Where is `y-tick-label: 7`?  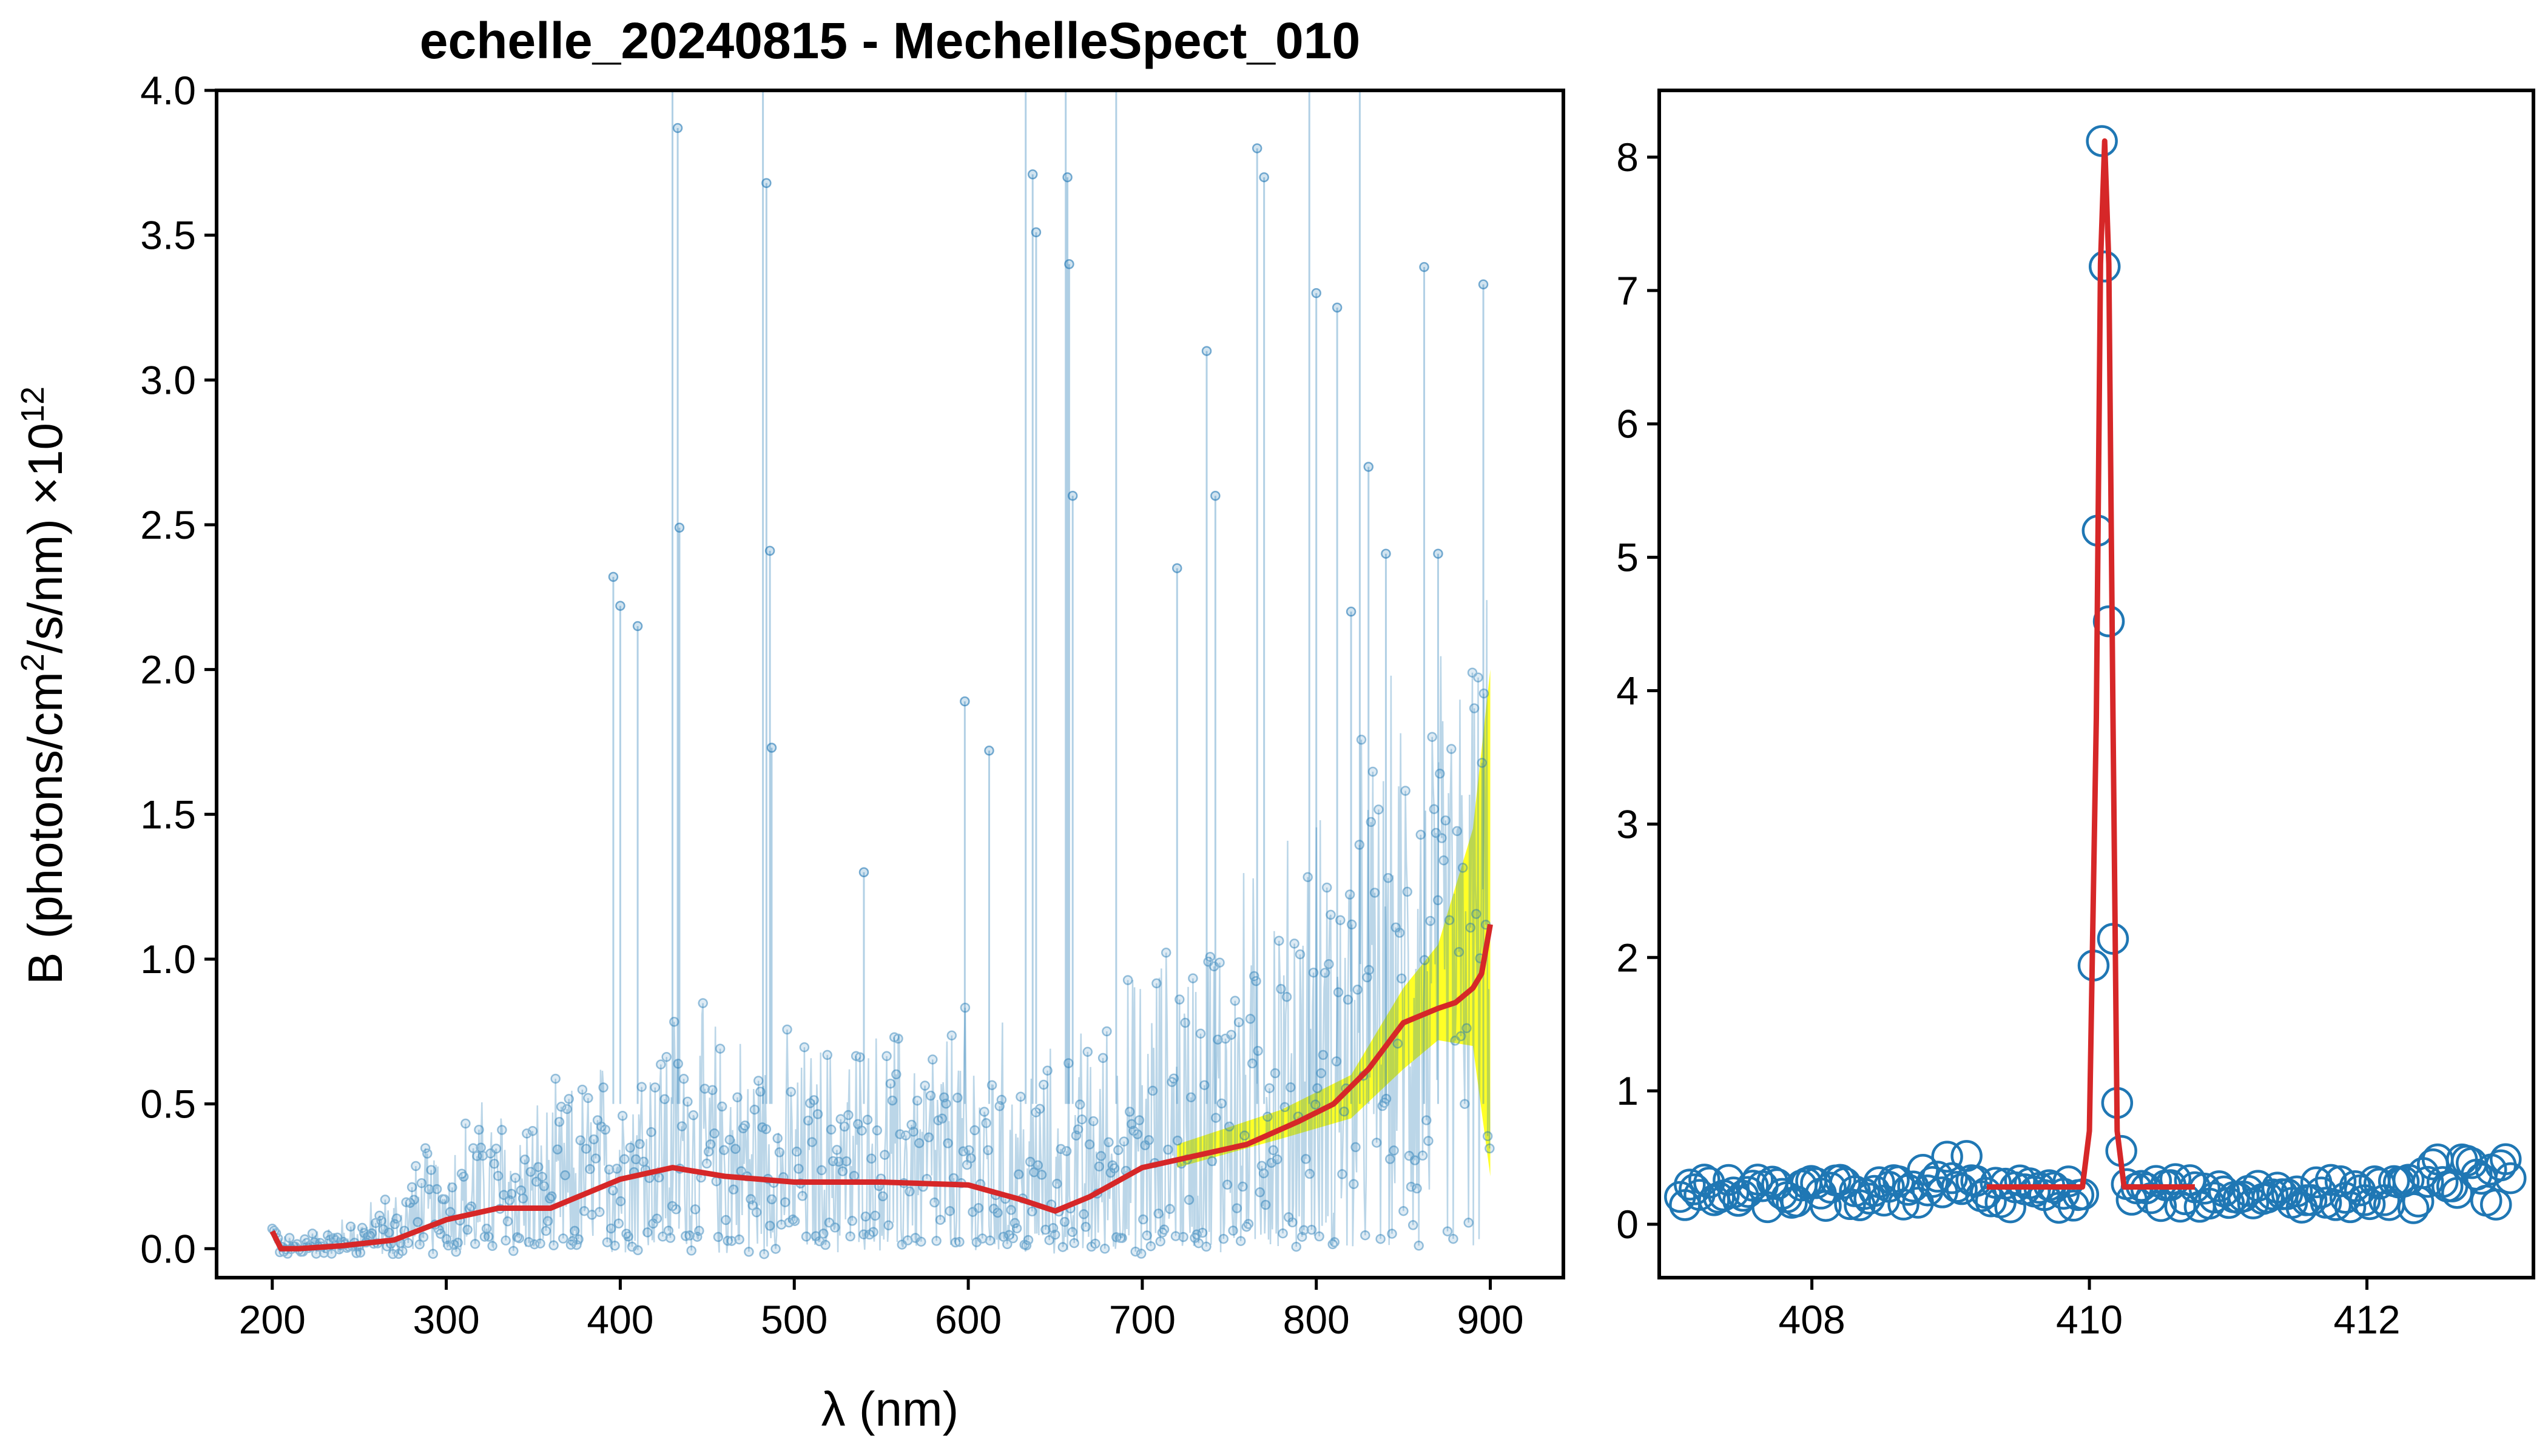 y-tick-label: 7 is located at coordinates (1627, 290).